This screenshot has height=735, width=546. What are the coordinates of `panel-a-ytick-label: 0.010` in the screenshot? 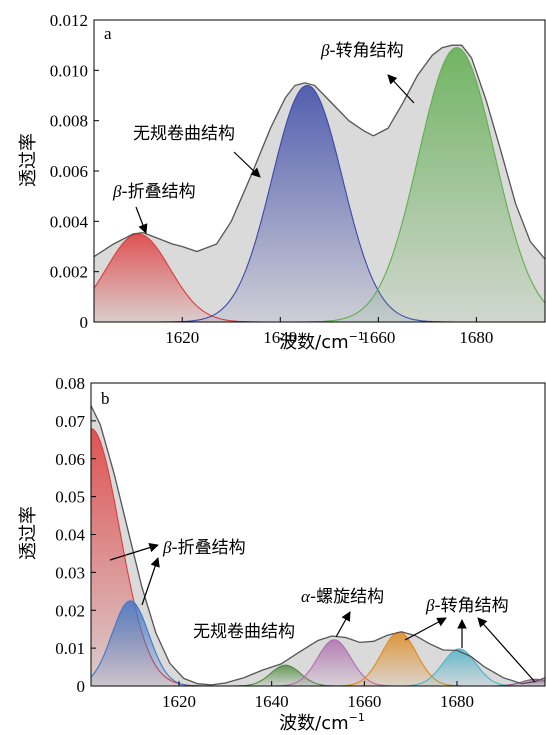 It's located at (69, 70).